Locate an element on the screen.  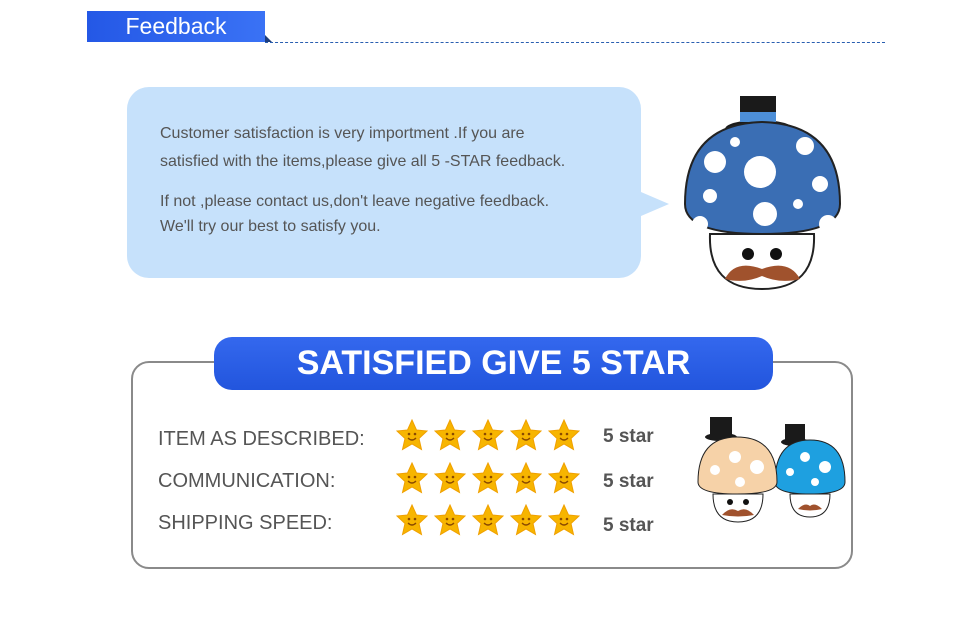
title-corner-decoration is located at coordinates (268, 38).